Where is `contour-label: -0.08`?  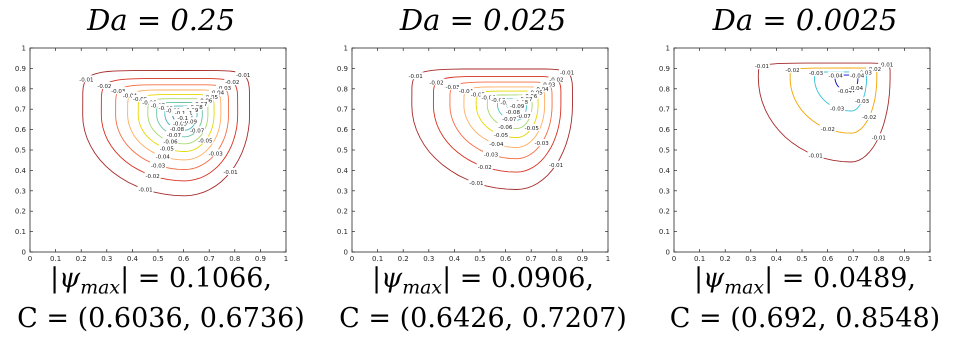 contour-label: -0.08 is located at coordinates (513, 113).